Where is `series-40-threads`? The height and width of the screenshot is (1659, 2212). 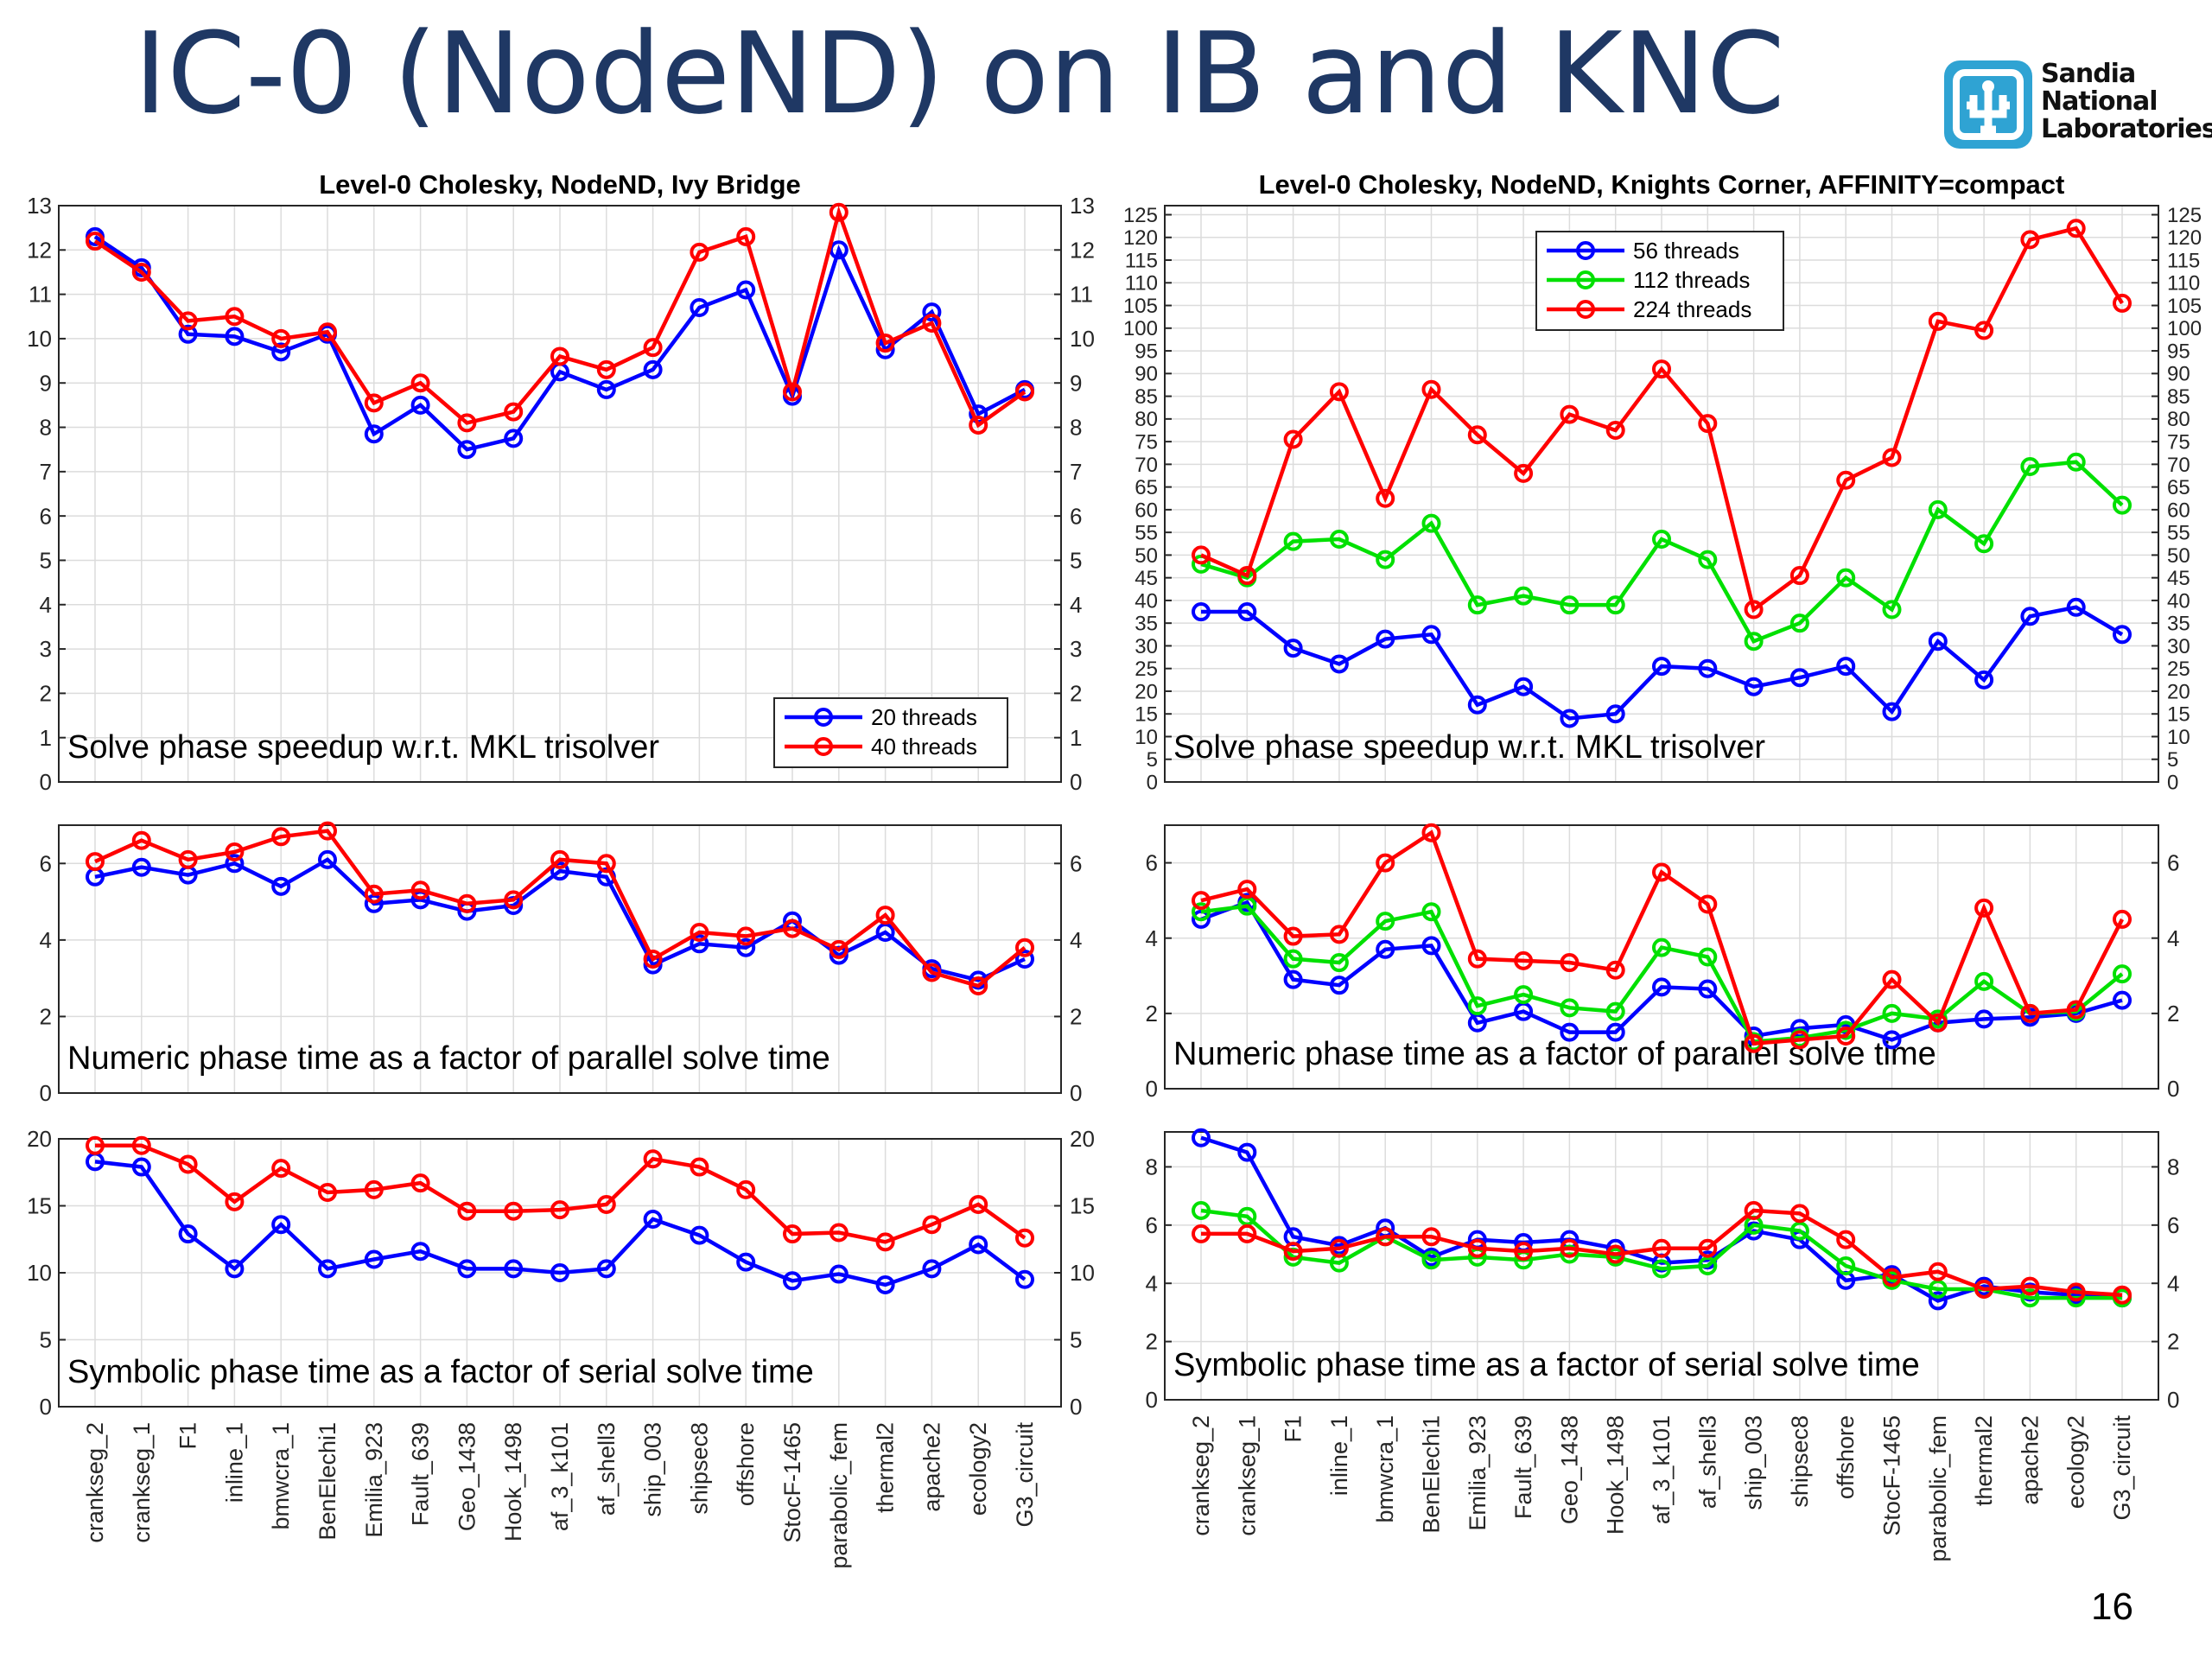 series-40-threads is located at coordinates (560, 318).